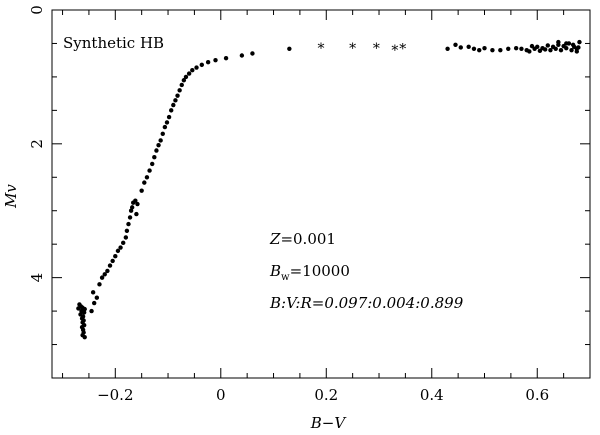  Describe the element at coordinates (11, 196) in the screenshot. I see `y-axis-label: Mv` at that location.